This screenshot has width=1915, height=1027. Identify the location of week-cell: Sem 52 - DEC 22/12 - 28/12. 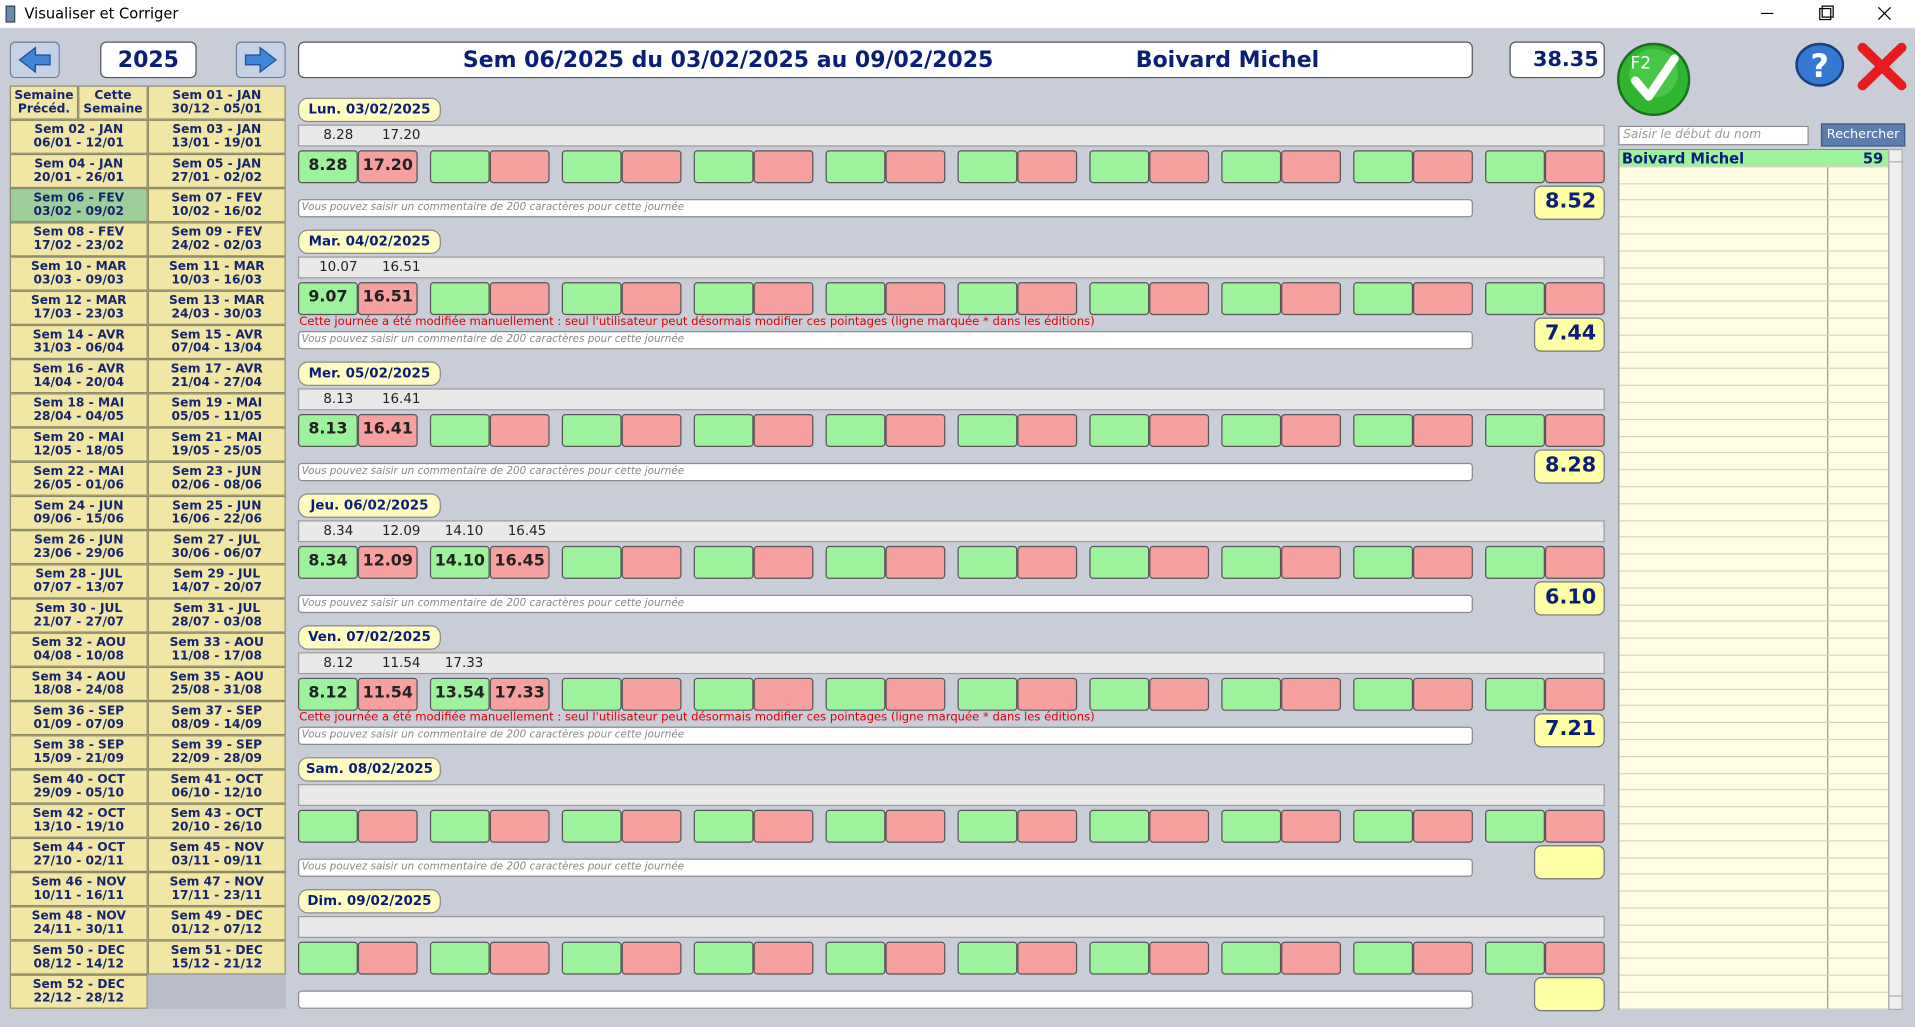
(78, 991).